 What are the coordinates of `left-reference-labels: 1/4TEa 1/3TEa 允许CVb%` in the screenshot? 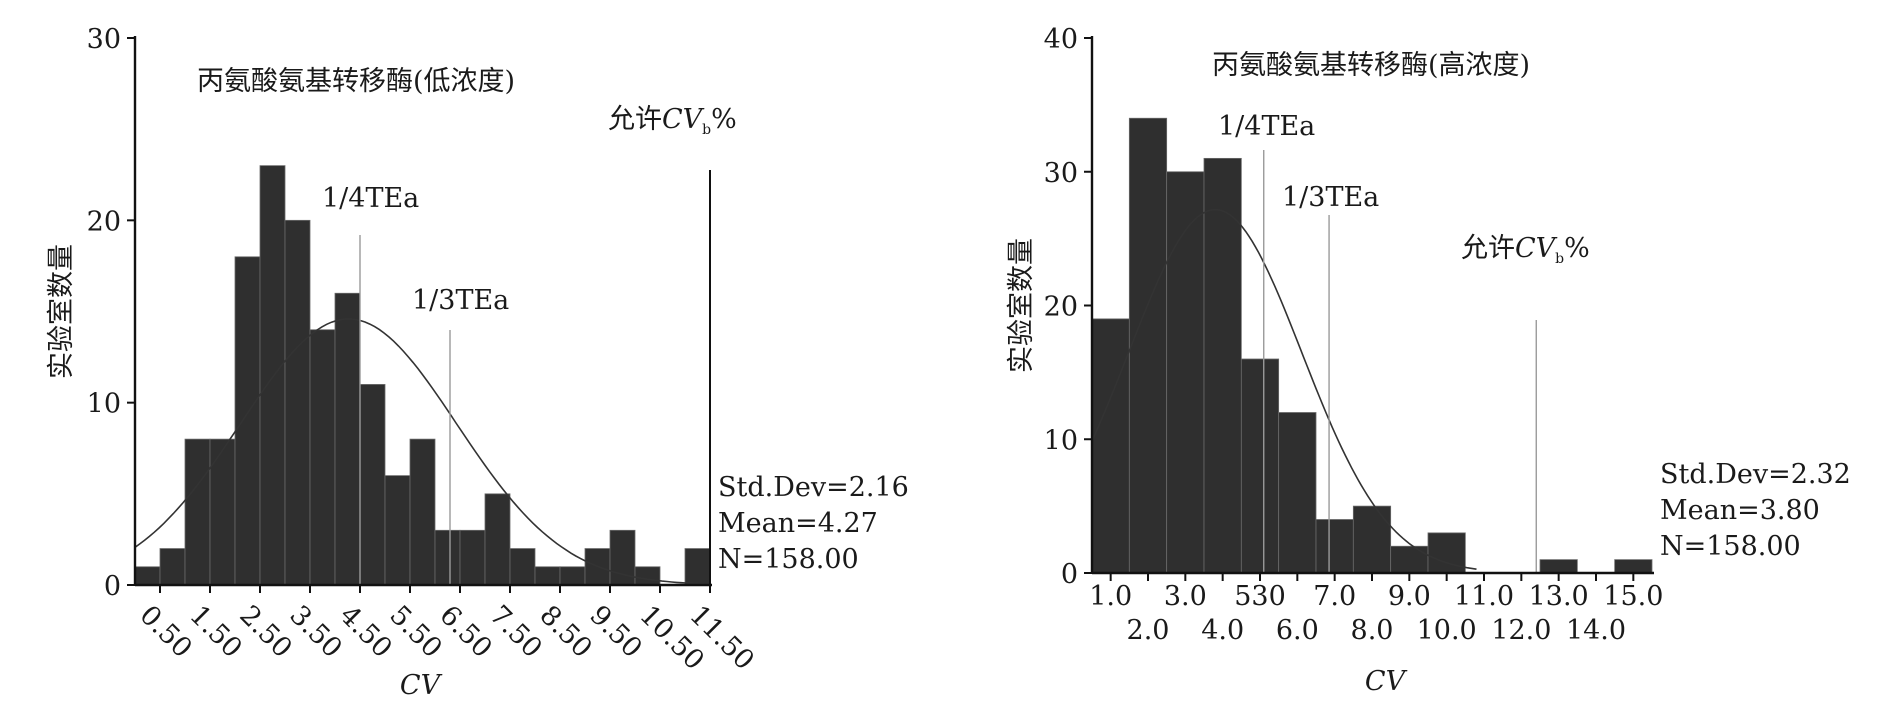 It's located at (529, 210).